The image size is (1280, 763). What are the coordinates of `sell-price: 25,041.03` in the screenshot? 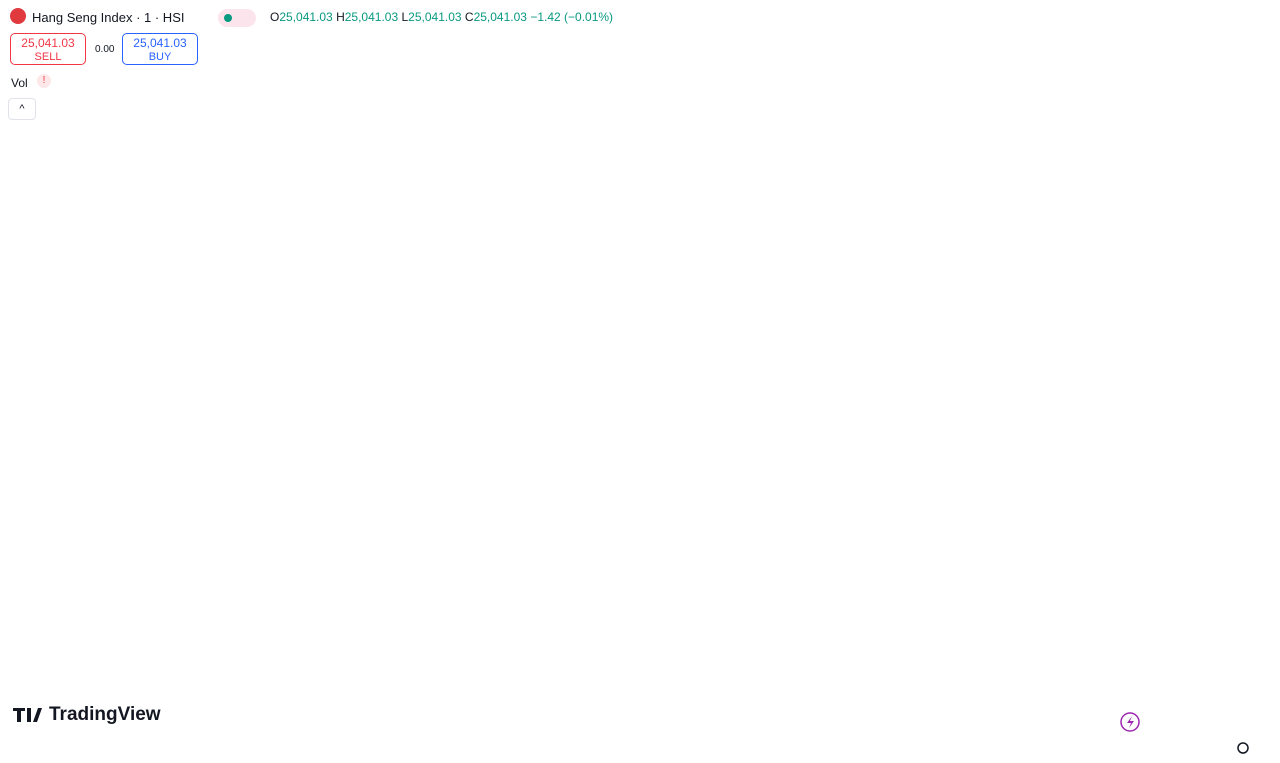 It's located at (48, 43).